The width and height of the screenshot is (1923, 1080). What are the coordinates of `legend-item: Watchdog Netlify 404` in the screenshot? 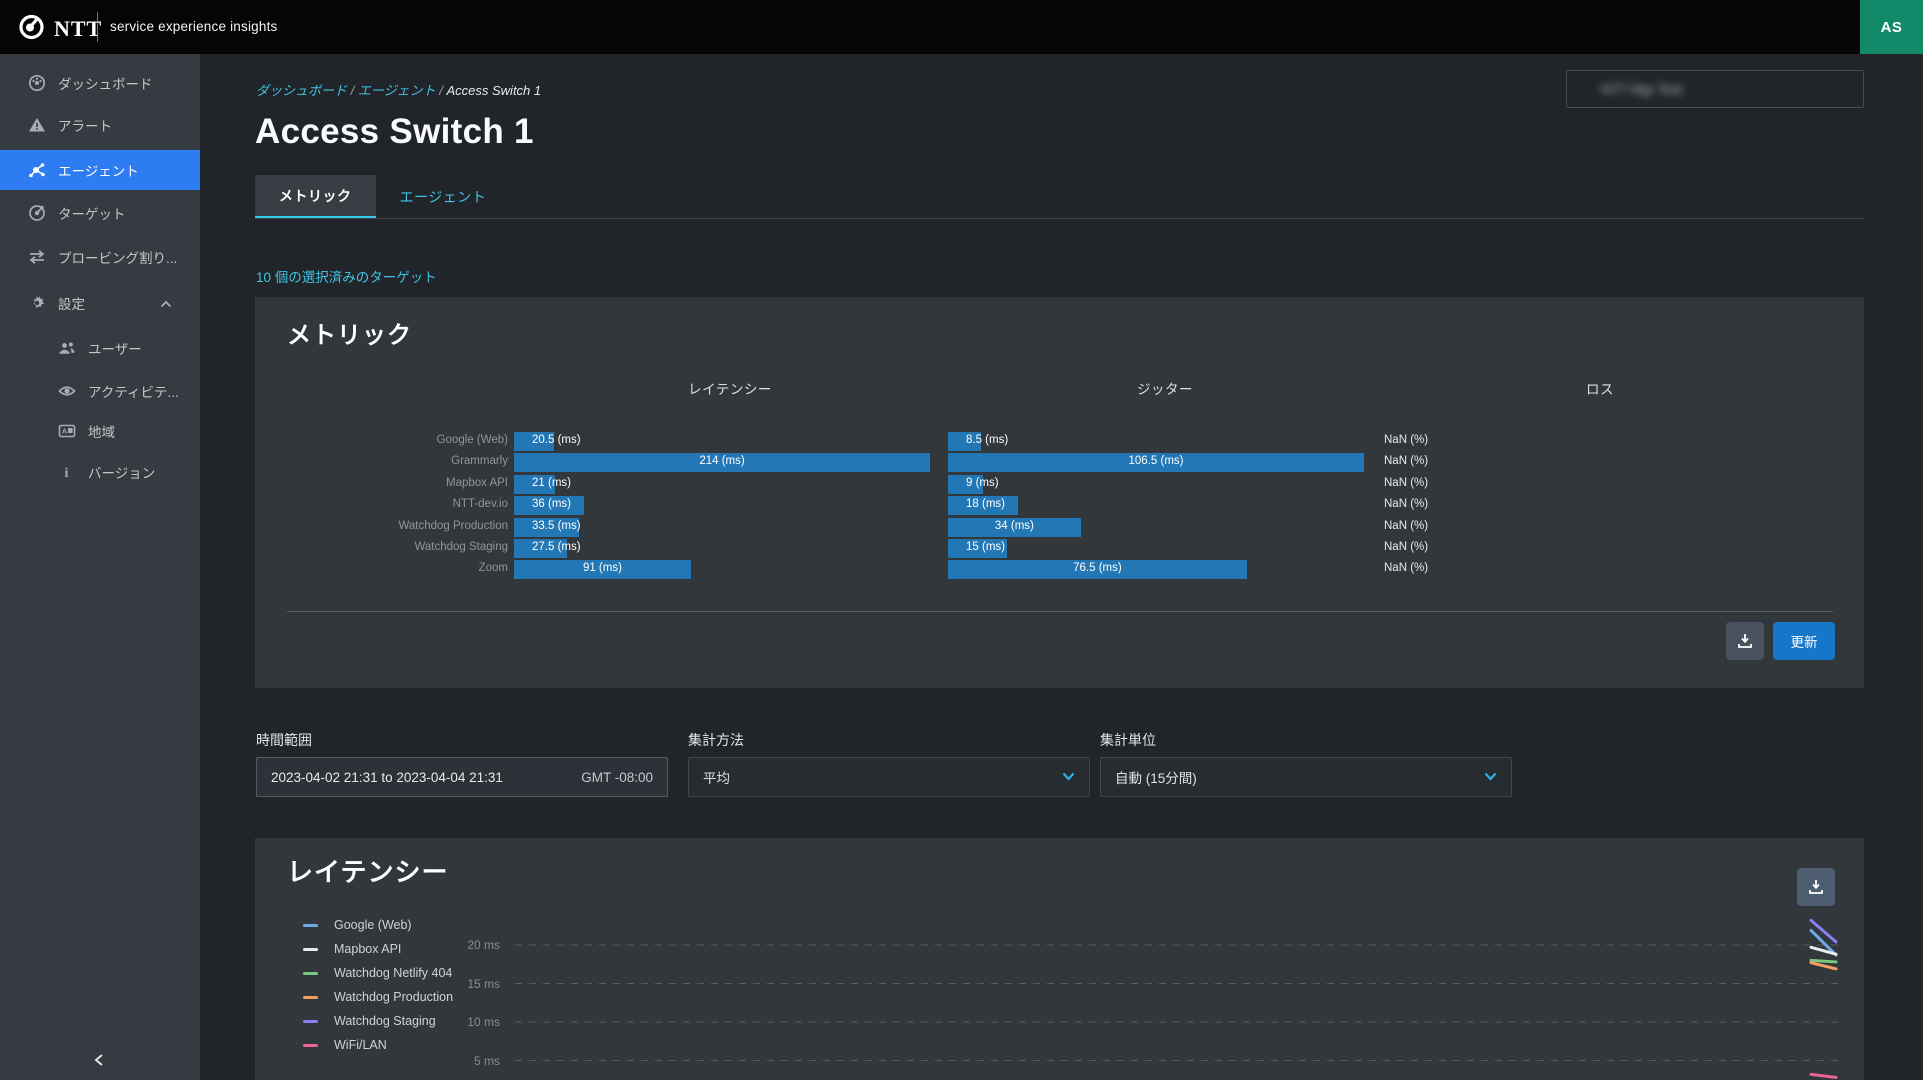 It's located at (377, 973).